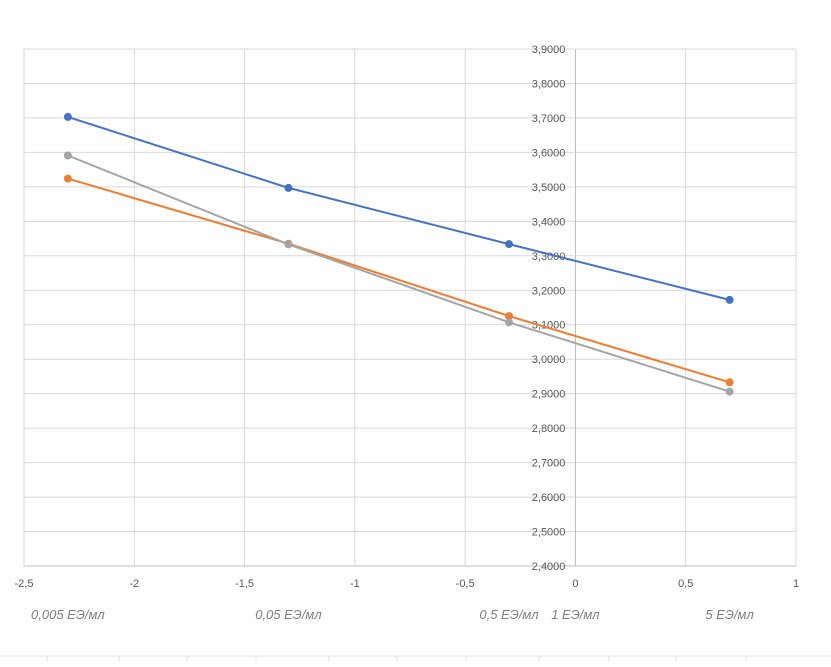 The image size is (831, 667). What do you see at coordinates (415, 658) in the screenshot?
I see `bottom-strip` at bounding box center [415, 658].